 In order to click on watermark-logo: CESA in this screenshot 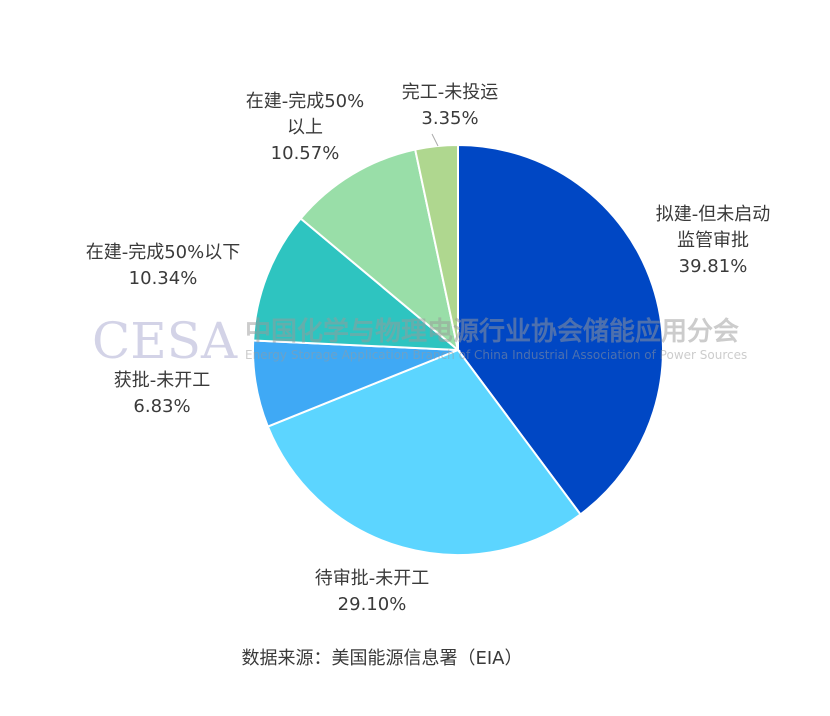, I will do `click(165, 341)`.